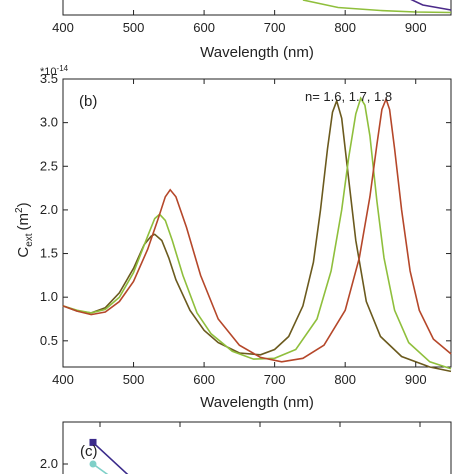 The image size is (474, 474). I want to click on y-tick-label: 1.5, so click(49, 253).